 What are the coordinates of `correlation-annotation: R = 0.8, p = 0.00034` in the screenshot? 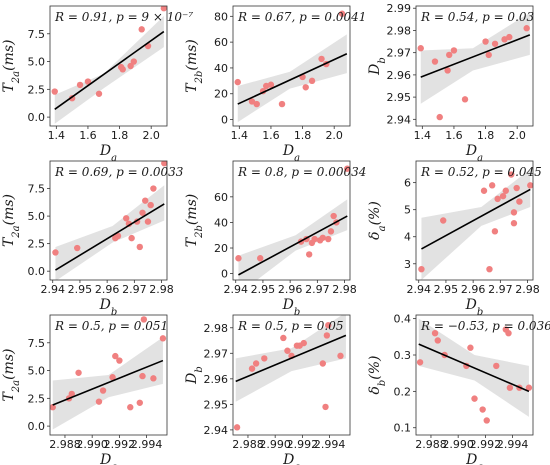 It's located at (301, 172).